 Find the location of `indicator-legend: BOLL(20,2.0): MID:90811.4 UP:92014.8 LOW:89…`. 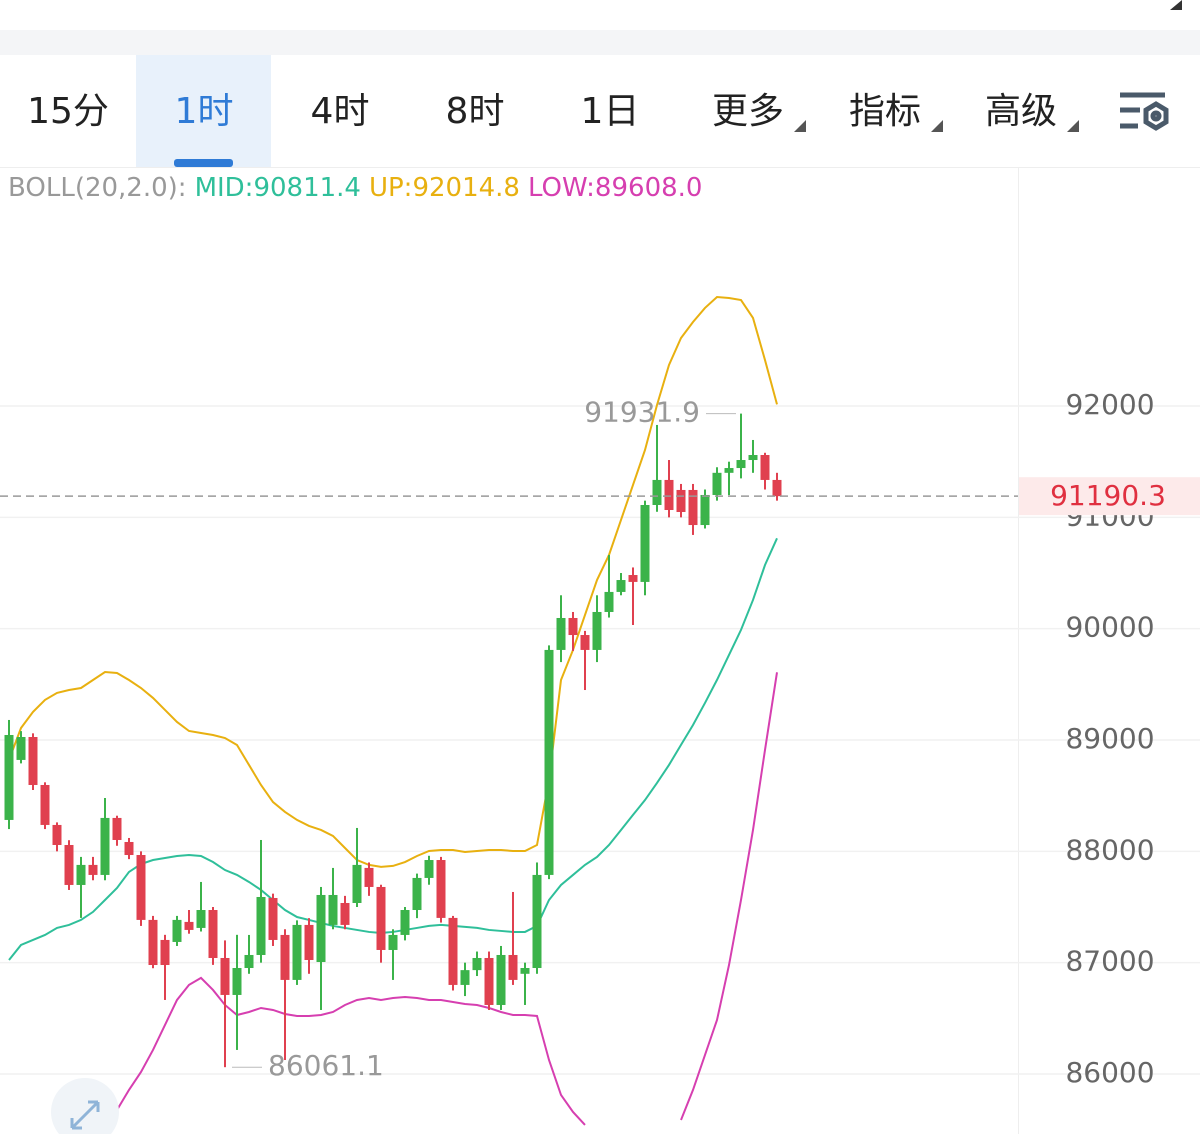

indicator-legend: BOLL(20,2.0): MID:90811.4 UP:92014.8 LOW:89… is located at coordinates (355, 188).